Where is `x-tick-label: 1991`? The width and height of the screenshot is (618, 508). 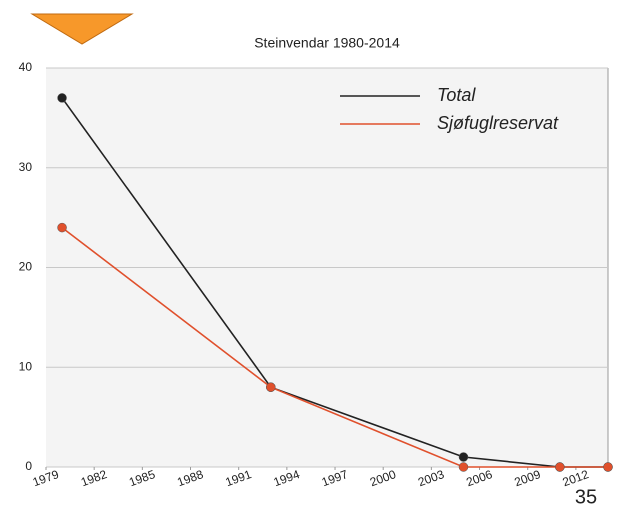
x-tick-label: 1991 is located at coordinates (238, 478).